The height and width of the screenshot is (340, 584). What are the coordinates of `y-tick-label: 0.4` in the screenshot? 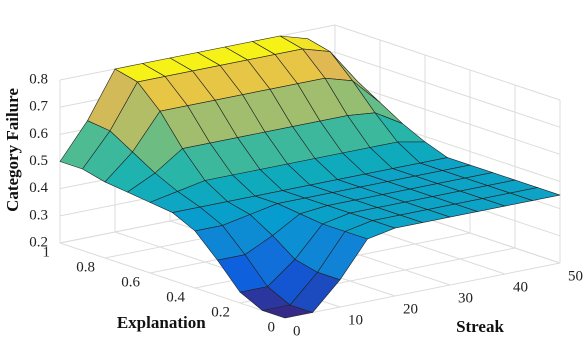 It's located at (175, 297).